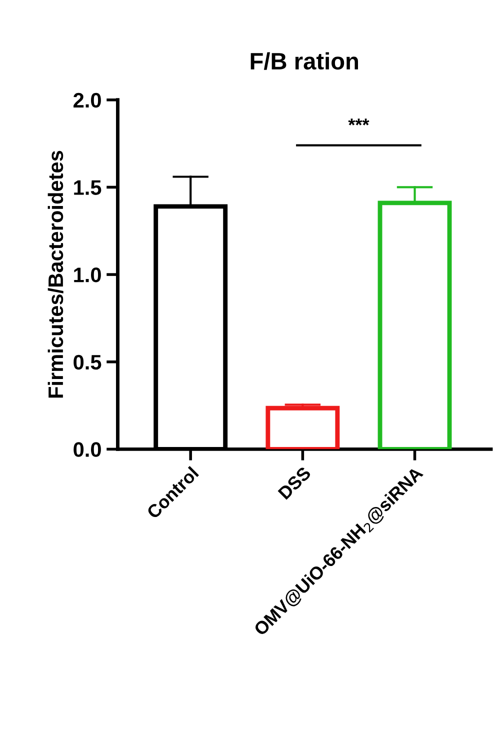 The image size is (501, 740). I want to click on y-tick-label: 1.0, so click(87, 275).